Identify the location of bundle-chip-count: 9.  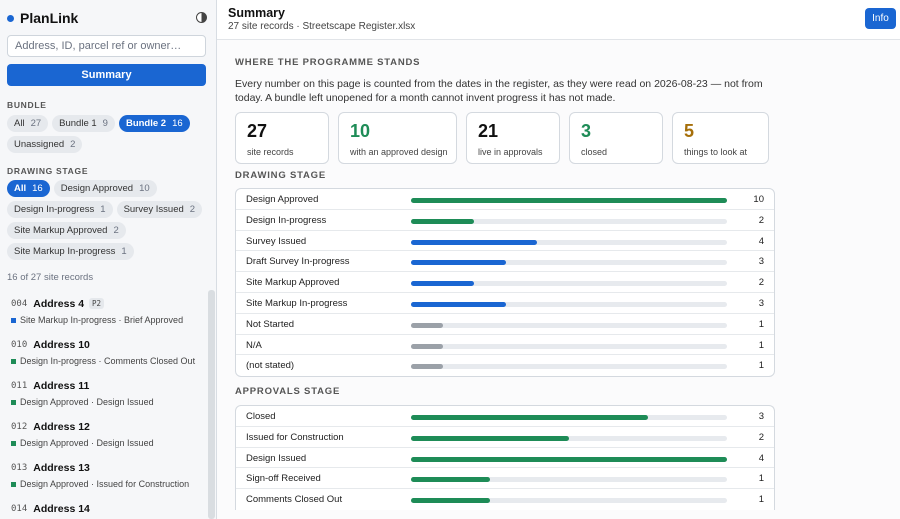
(105, 123).